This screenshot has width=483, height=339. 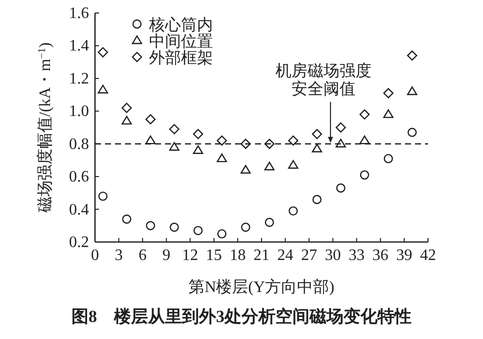 I want to click on x-tick-label: 33, so click(x=356, y=255).